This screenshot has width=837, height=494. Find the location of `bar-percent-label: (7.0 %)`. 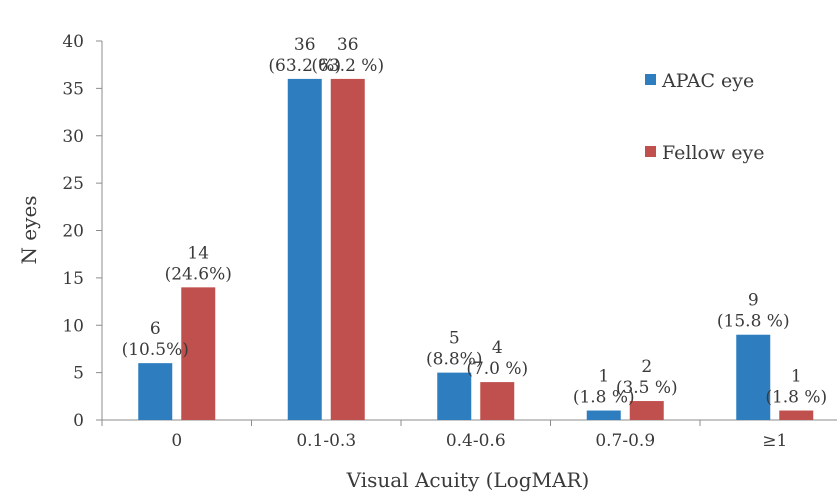

bar-percent-label: (7.0 %) is located at coordinates (497, 369).